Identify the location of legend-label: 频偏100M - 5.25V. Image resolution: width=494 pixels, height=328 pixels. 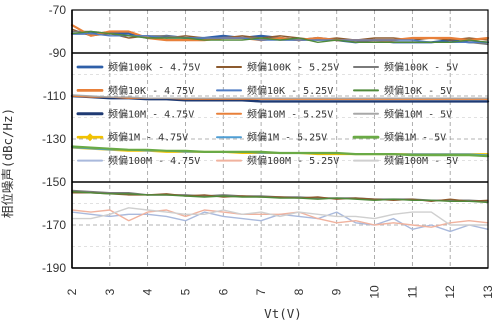
(293, 160).